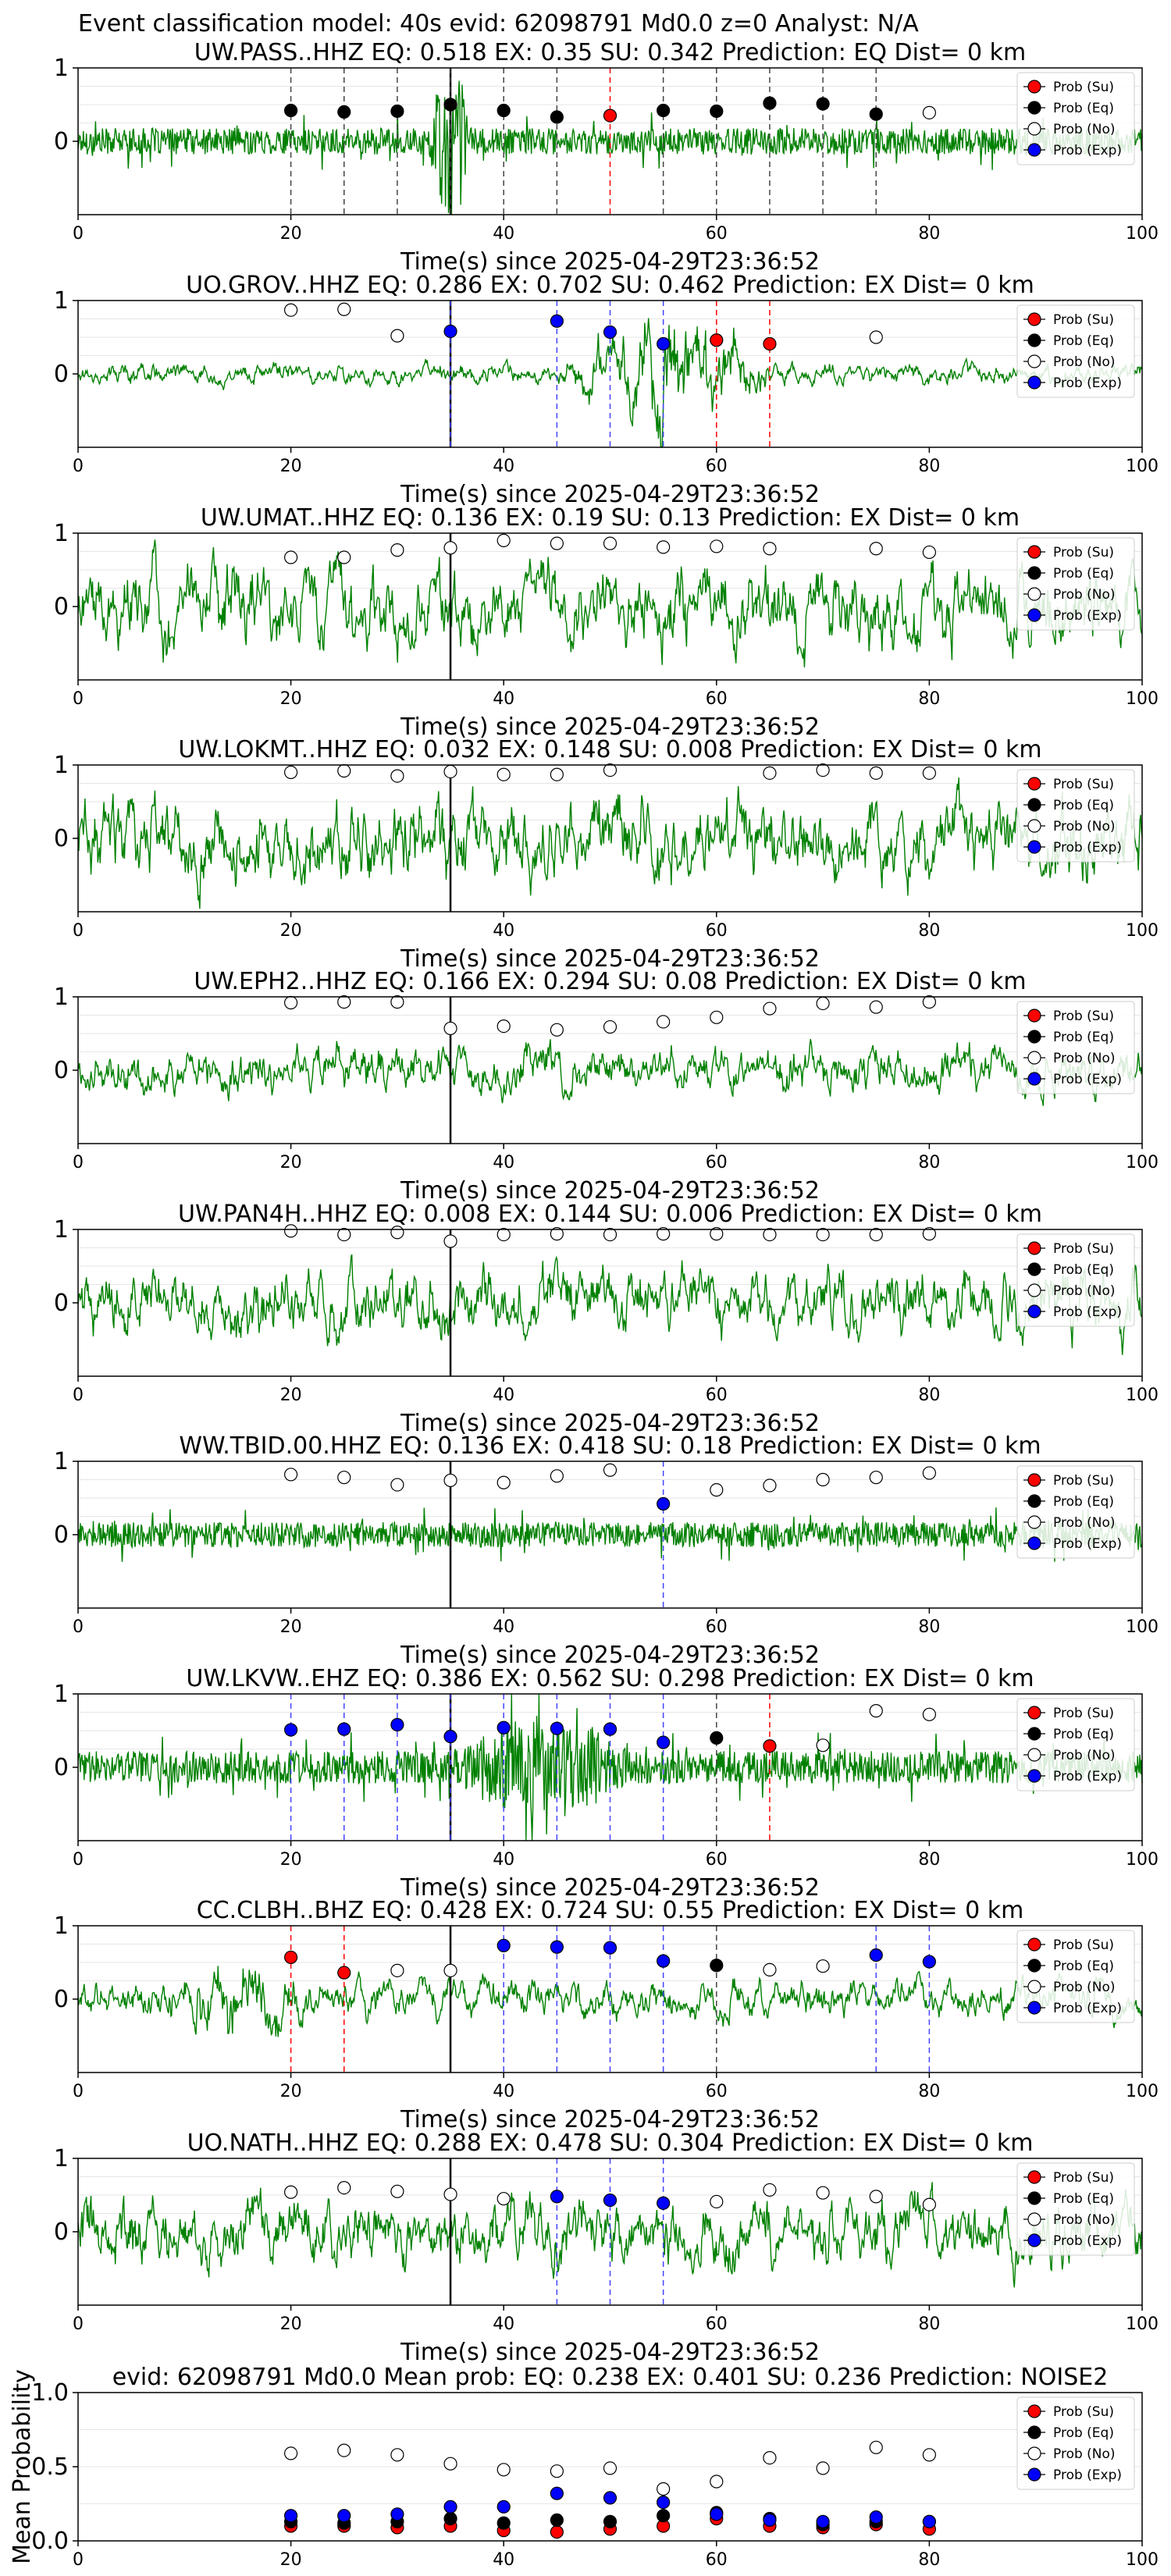 The height and width of the screenshot is (2576, 1171). What do you see at coordinates (50, 2541) in the screenshot?
I see `y-tick-label: 0.0` at bounding box center [50, 2541].